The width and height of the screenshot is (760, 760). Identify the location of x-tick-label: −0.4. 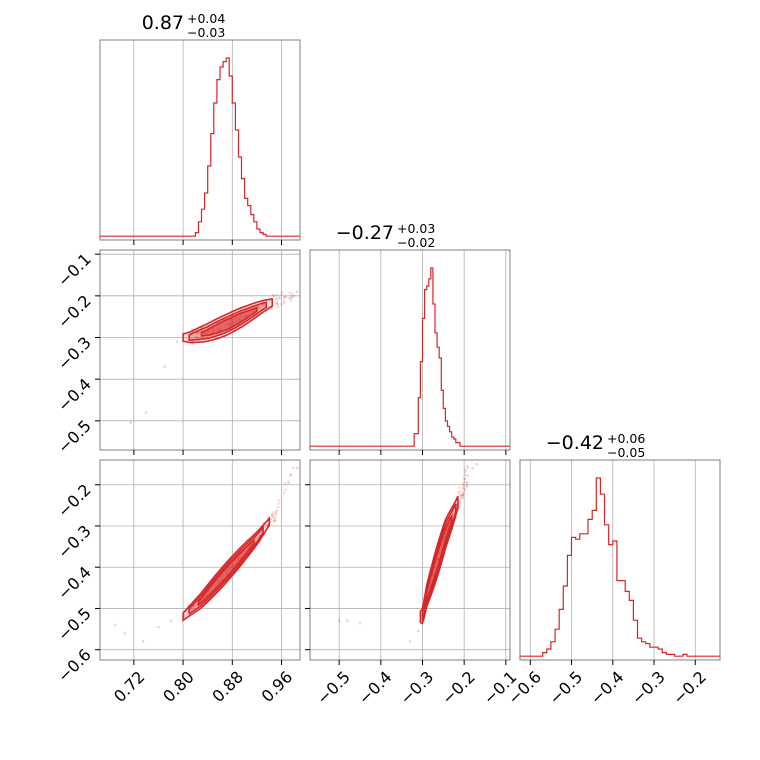
(375, 687).